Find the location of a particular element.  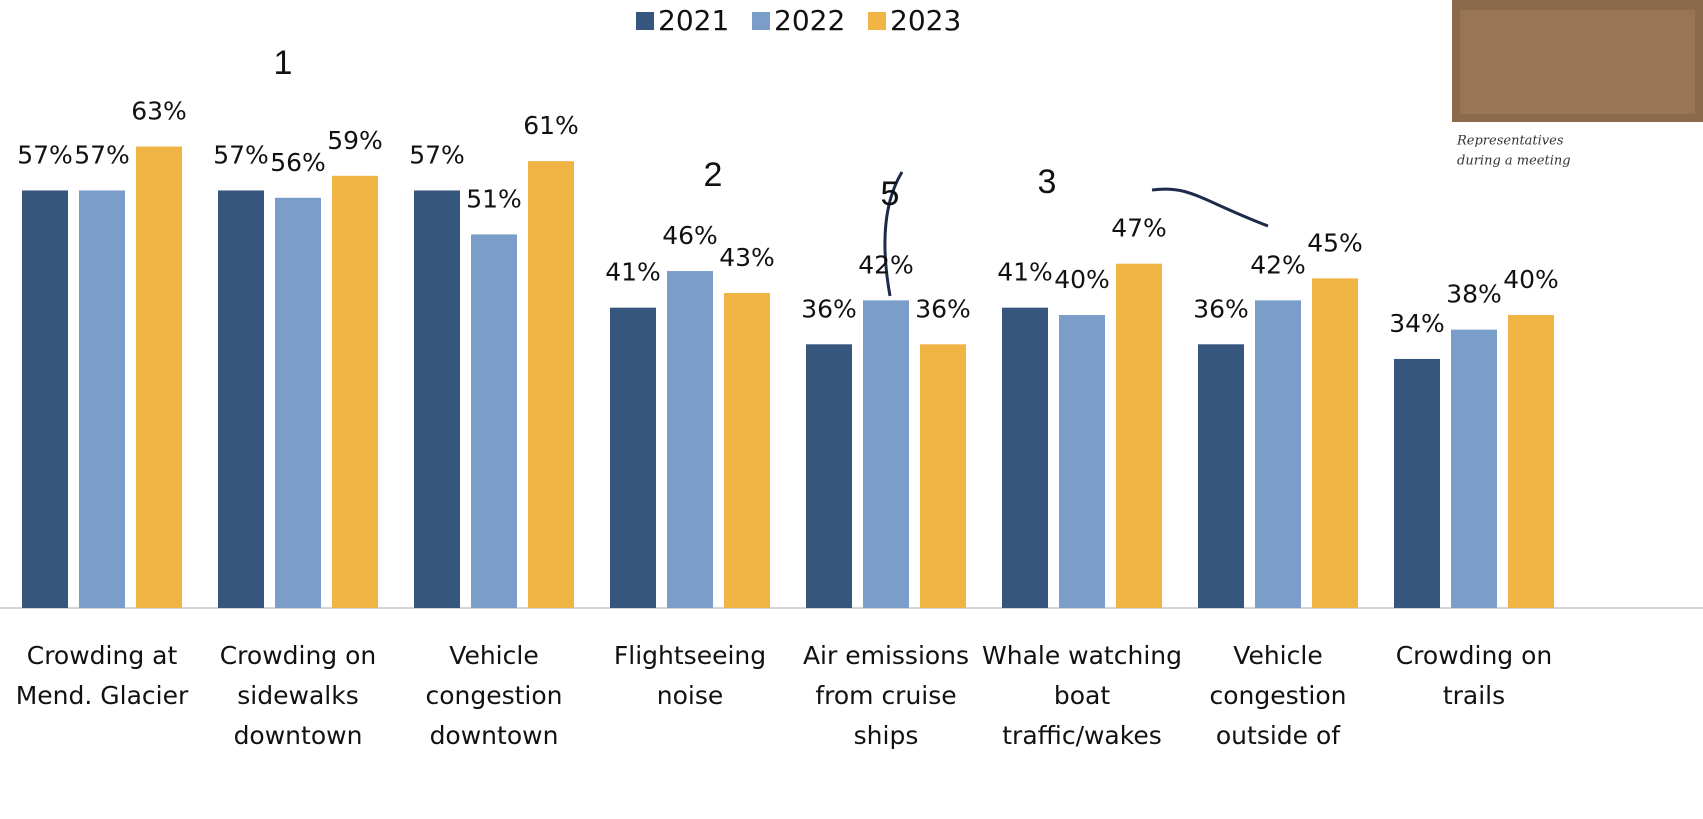

value-label: 46% is located at coordinates (690, 235).